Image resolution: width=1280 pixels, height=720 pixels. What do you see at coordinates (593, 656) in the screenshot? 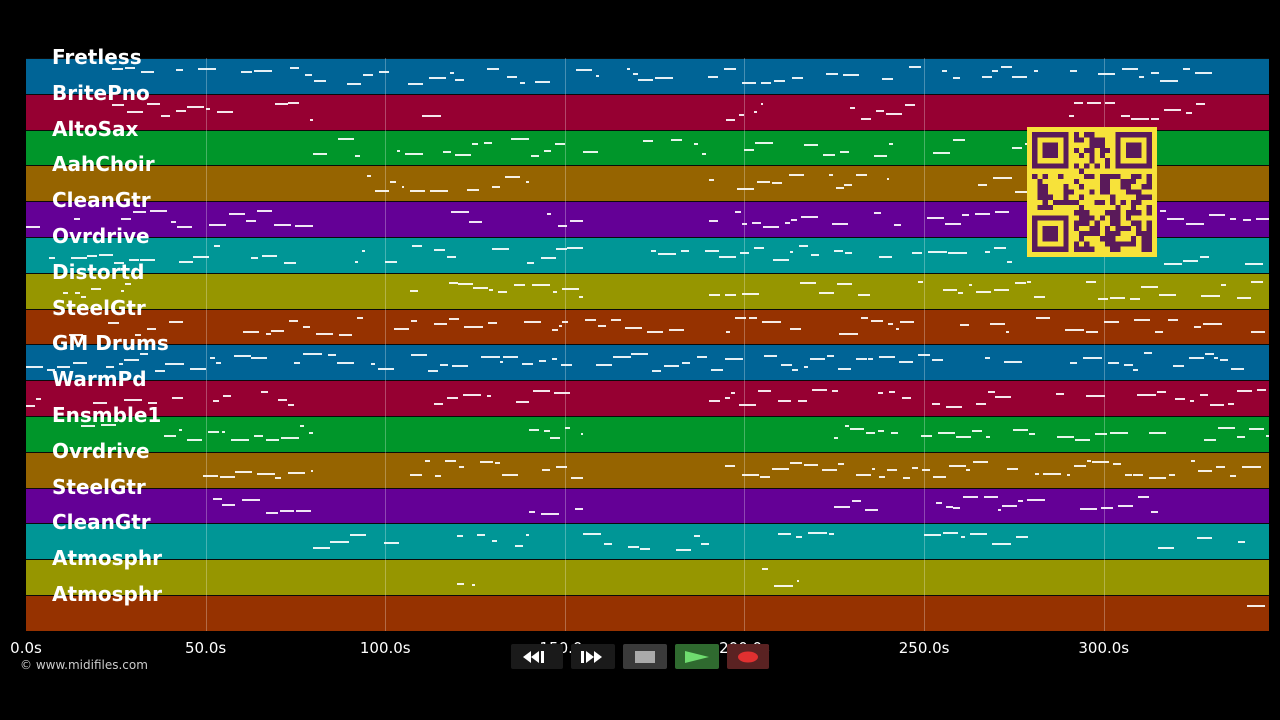
I see `fast-forward-button` at bounding box center [593, 656].